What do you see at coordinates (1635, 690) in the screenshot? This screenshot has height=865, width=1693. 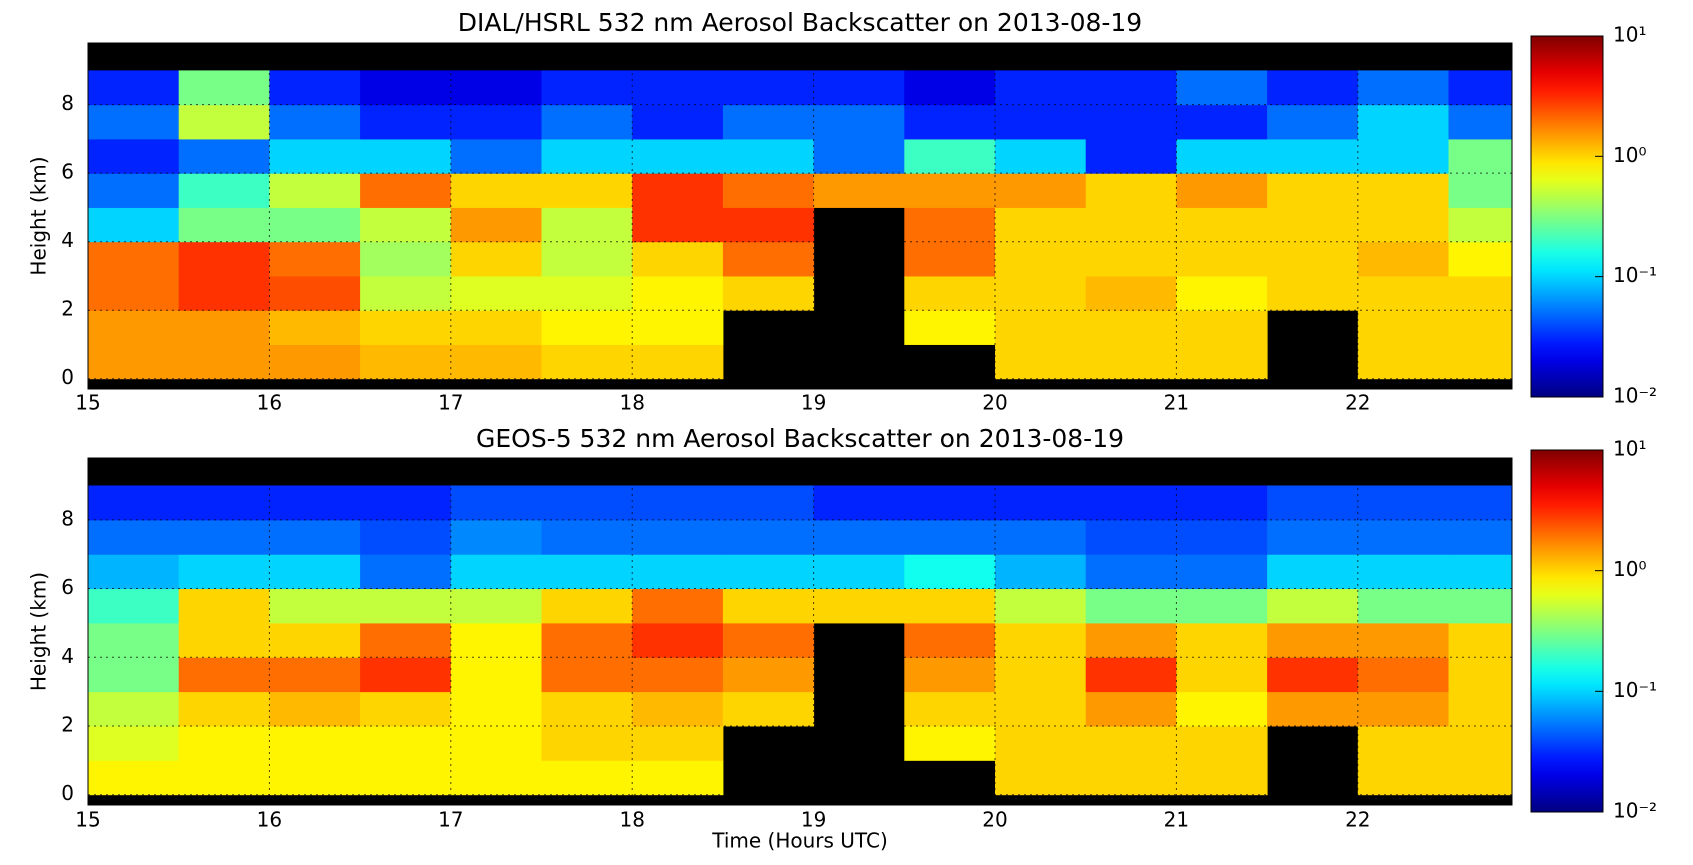 I see `colorbar-tick-label: 10⁻¹` at bounding box center [1635, 690].